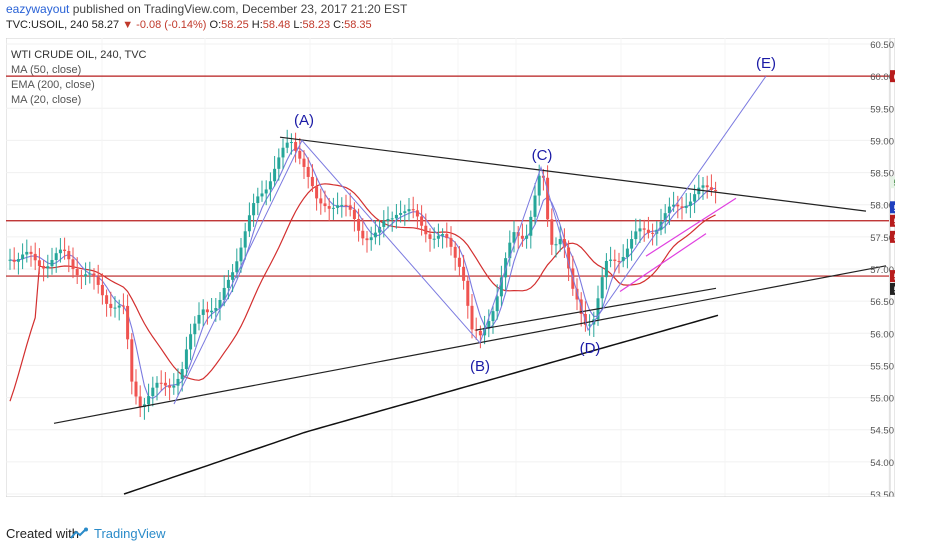  What do you see at coordinates (882, 45) in the screenshot?
I see `y-tick-label: 60.50` at bounding box center [882, 45].